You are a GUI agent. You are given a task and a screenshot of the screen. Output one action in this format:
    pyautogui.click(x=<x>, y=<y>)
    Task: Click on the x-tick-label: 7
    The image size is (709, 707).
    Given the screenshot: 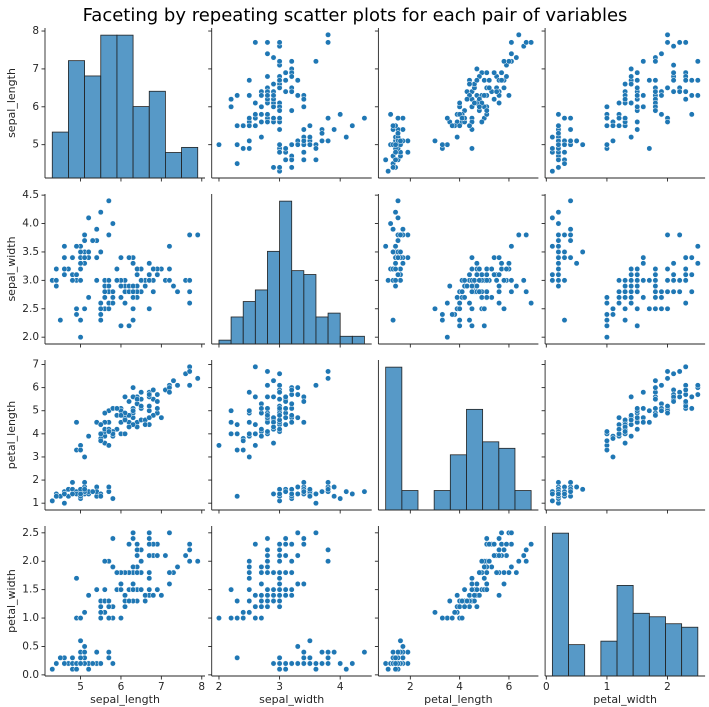 What is the action you would take?
    pyautogui.click(x=161, y=687)
    